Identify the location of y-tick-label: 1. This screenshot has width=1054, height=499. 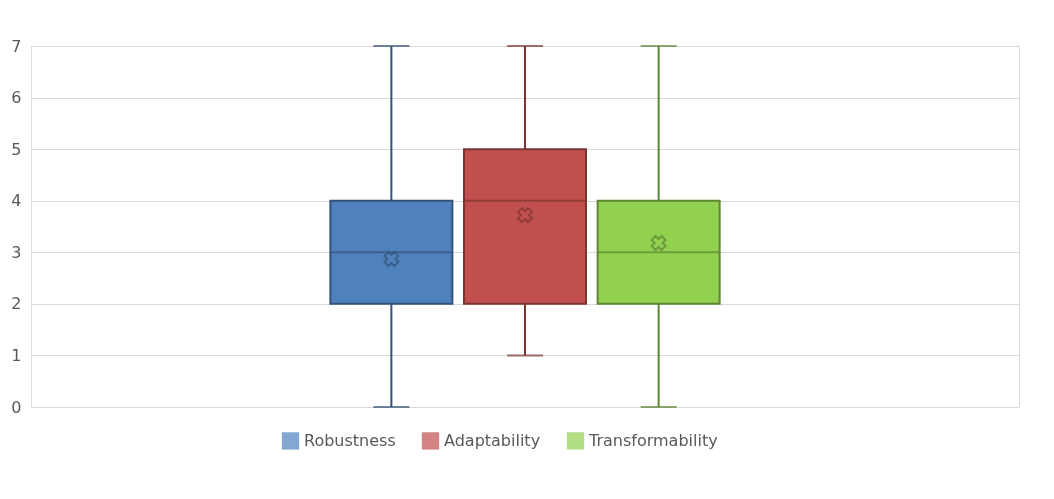
(16, 355).